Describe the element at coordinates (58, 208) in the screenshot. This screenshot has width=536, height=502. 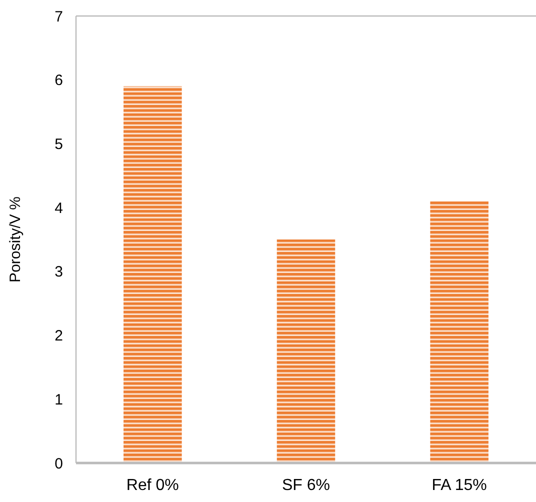
I see `y-tick-label: 4` at that location.